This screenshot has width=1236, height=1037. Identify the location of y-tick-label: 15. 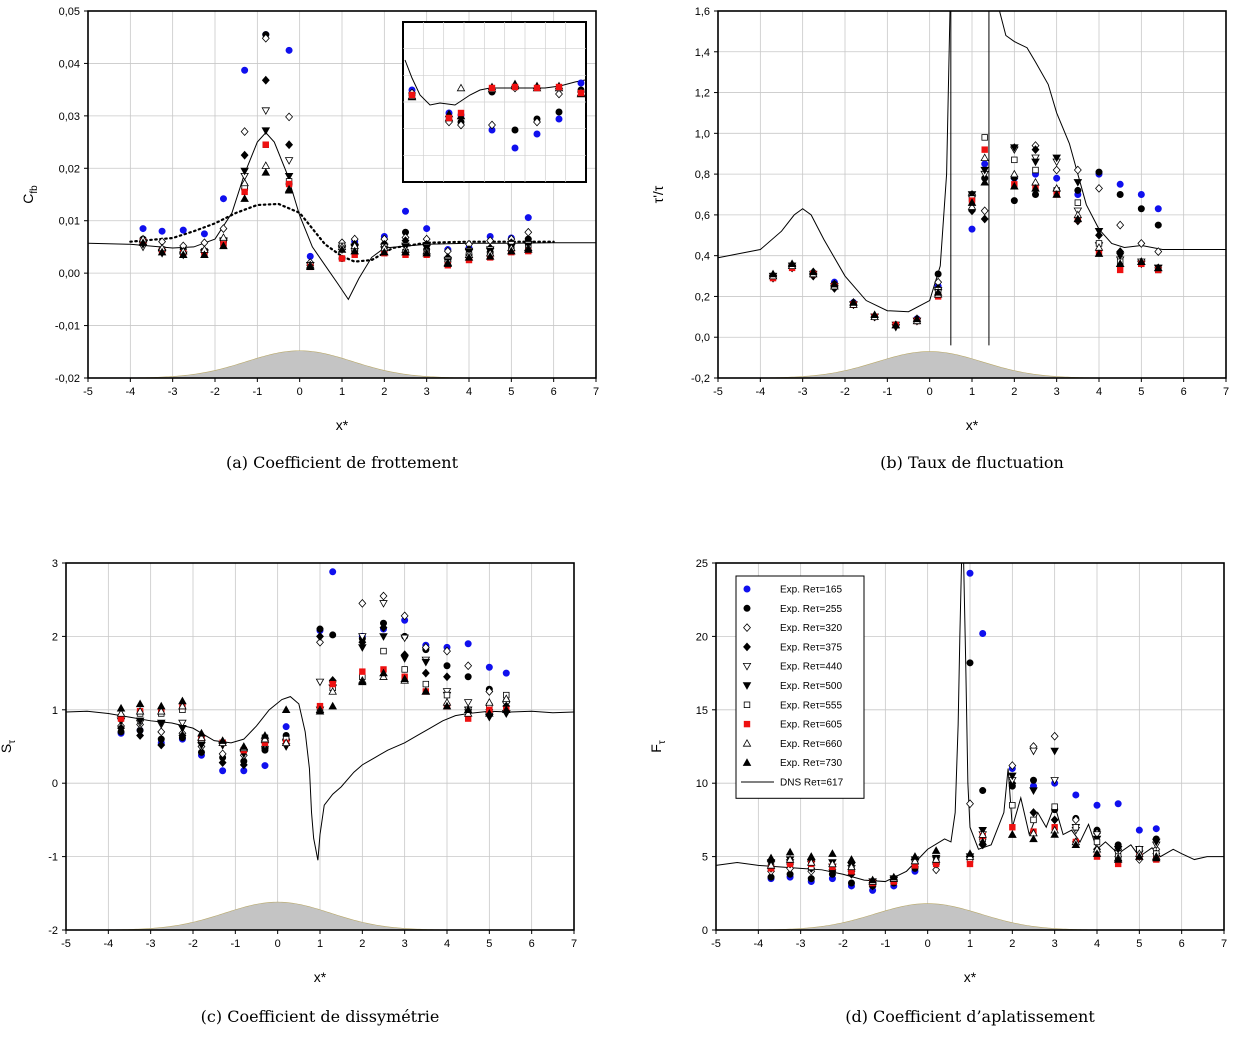
(702, 711).